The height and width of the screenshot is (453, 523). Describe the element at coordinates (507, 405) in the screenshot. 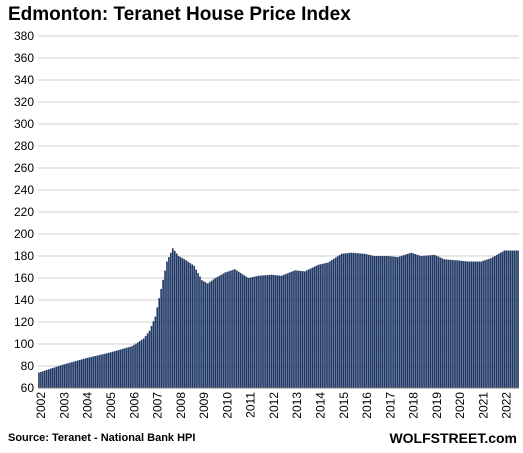

I see `x-tick-label: 2022` at that location.